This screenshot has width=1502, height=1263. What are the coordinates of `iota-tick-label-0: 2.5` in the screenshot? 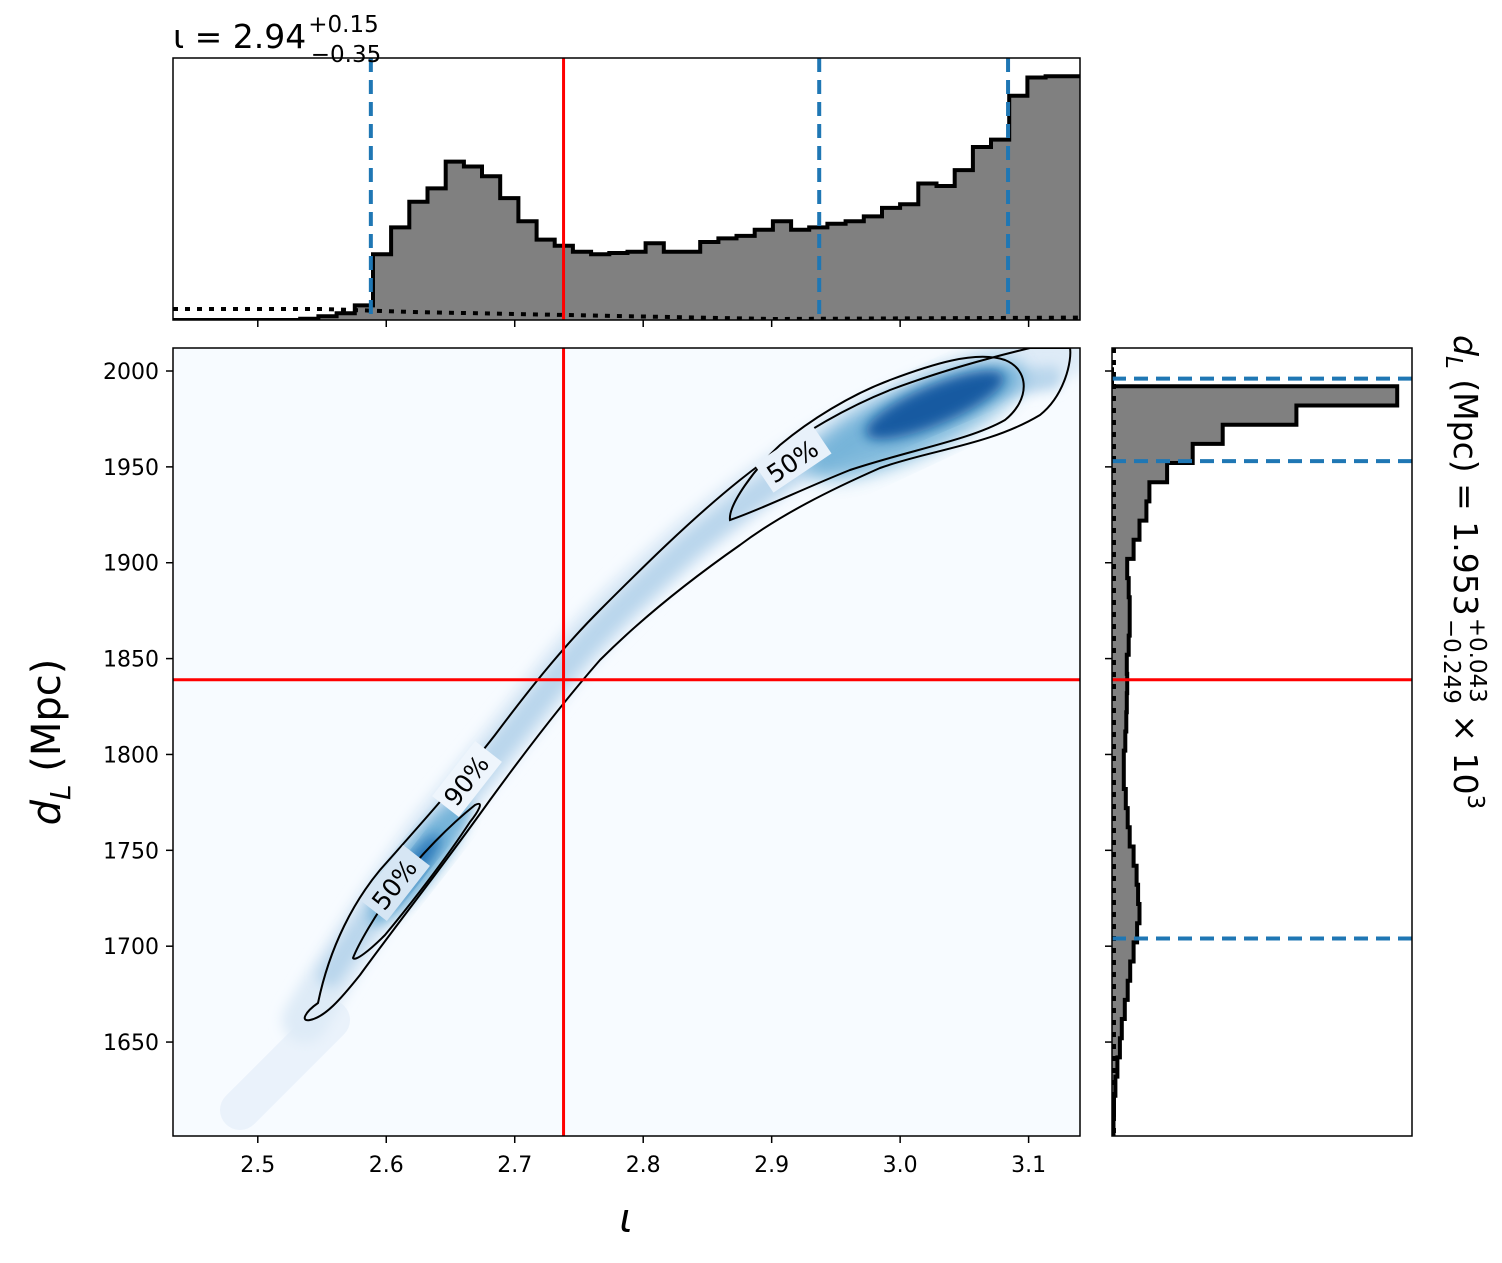 It's located at (257, 1165).